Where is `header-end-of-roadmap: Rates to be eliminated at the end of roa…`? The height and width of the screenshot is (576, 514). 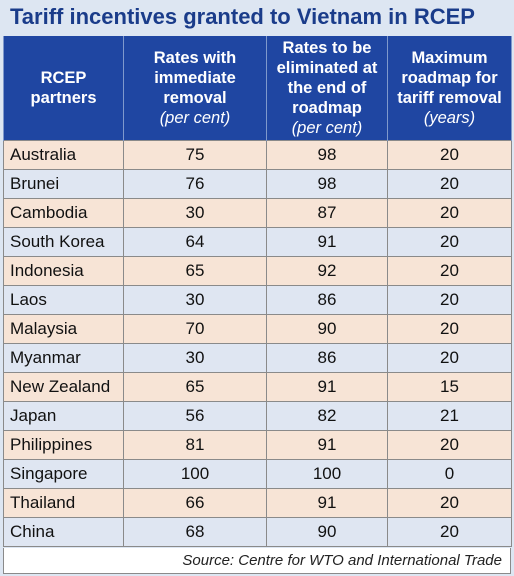 header-end-of-roadmap: Rates to be eliminated at the end of roa… is located at coordinates (327, 88).